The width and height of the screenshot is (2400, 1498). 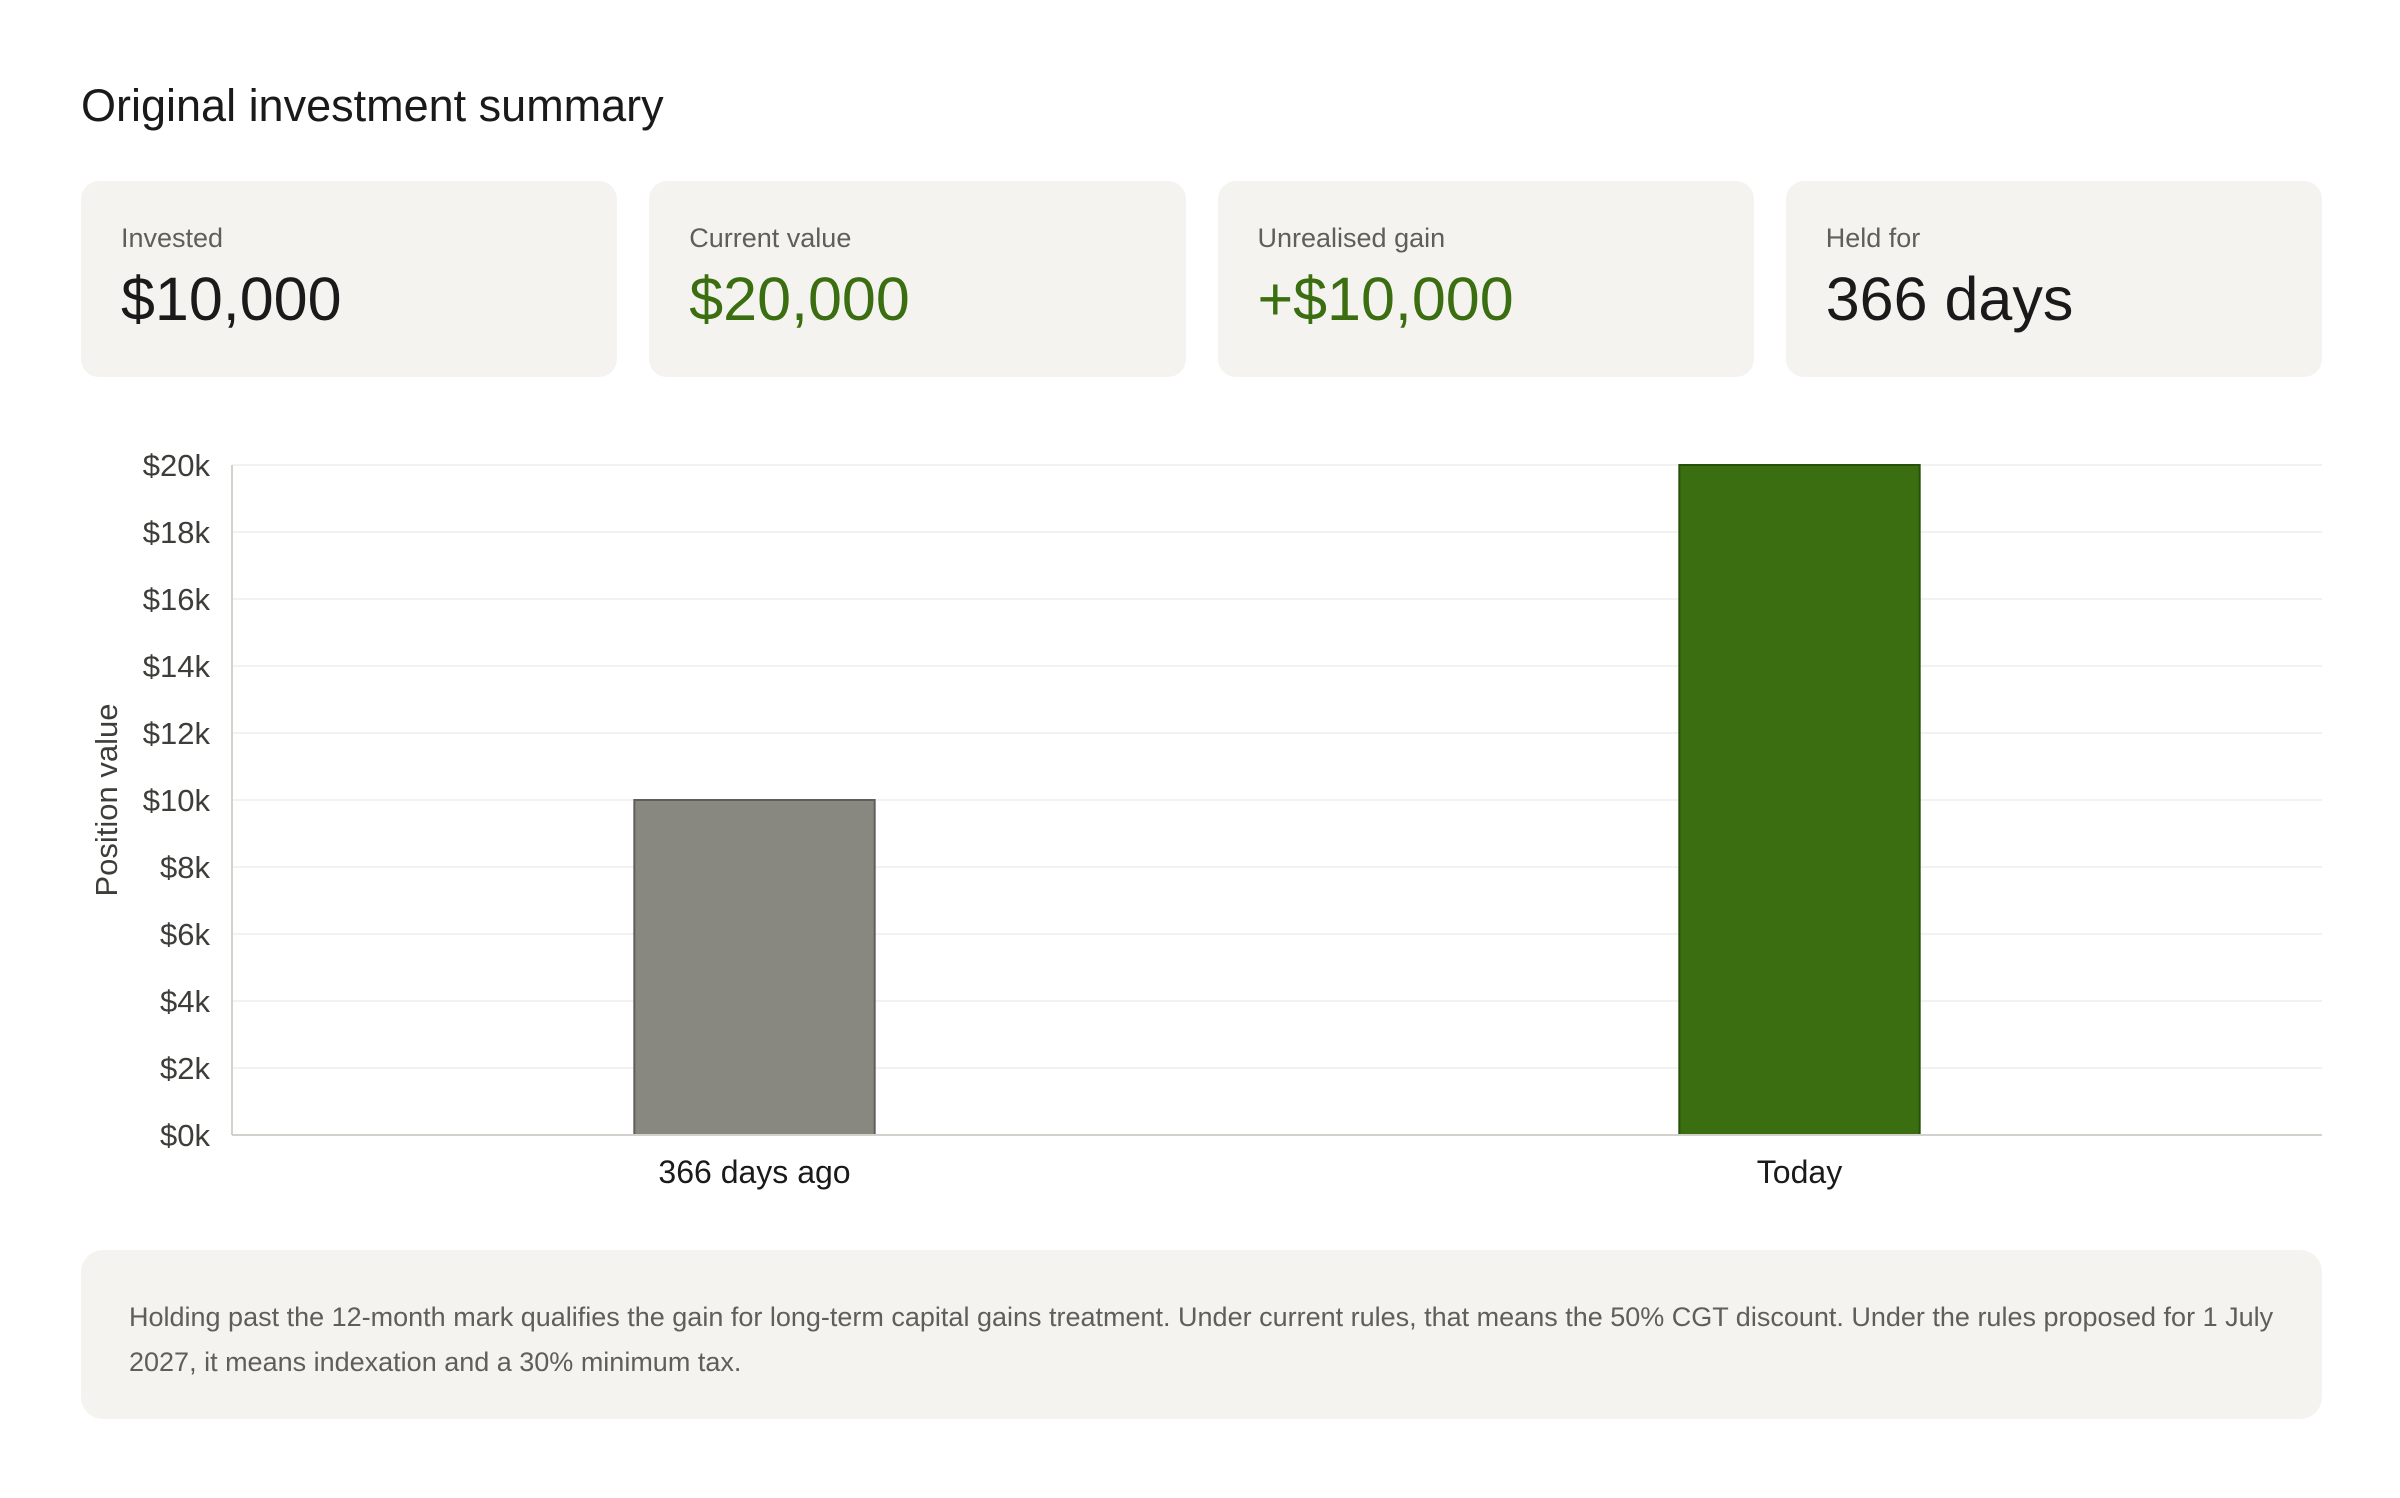 I want to click on page-title: Original investment summary, so click(x=372, y=105).